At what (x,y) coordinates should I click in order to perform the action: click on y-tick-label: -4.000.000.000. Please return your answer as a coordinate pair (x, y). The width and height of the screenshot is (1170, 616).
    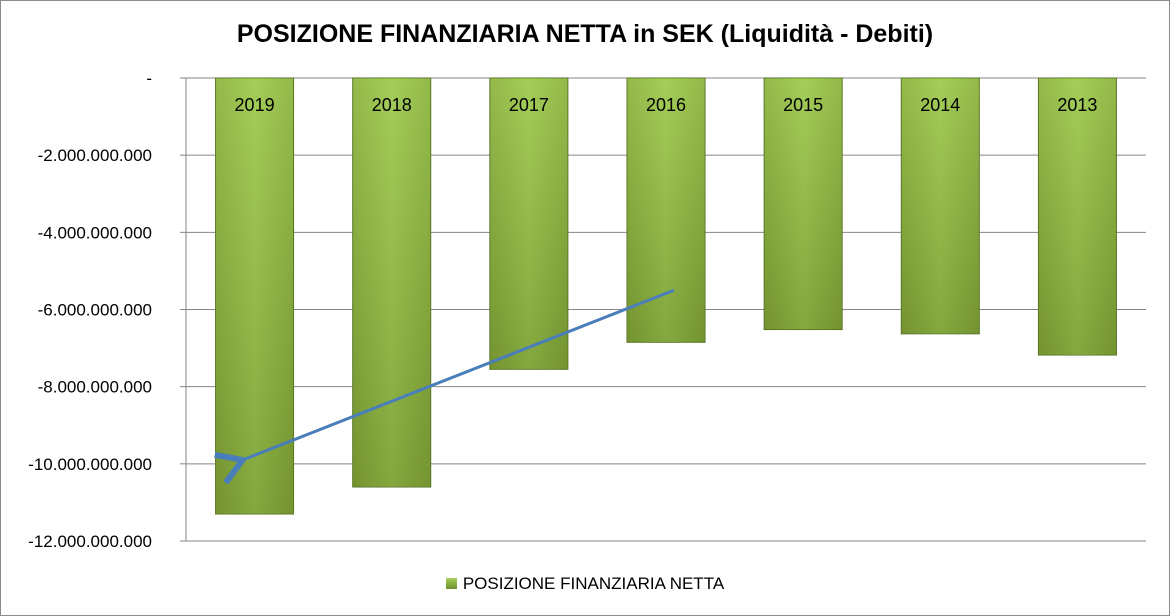
    Looking at the image, I should click on (95, 232).